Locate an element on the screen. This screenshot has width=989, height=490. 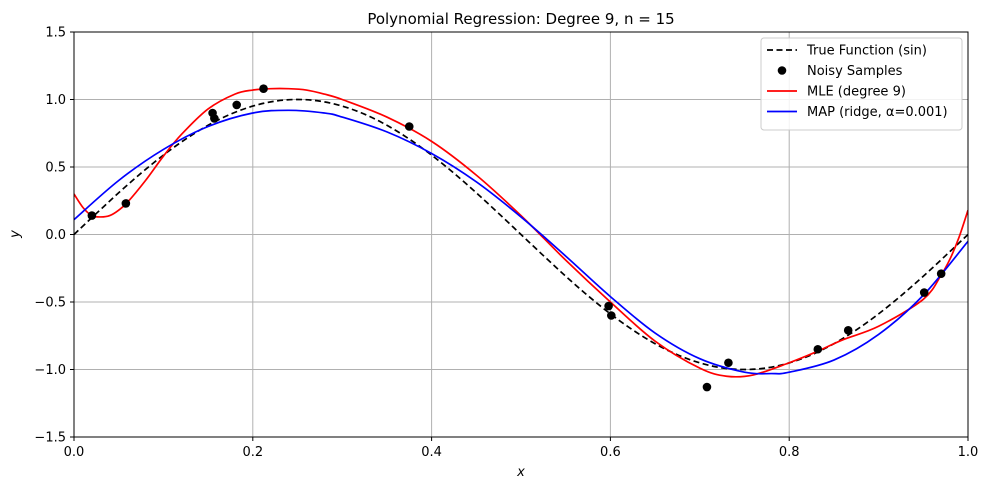
y-tick-label: 0.0 is located at coordinates (55, 235).